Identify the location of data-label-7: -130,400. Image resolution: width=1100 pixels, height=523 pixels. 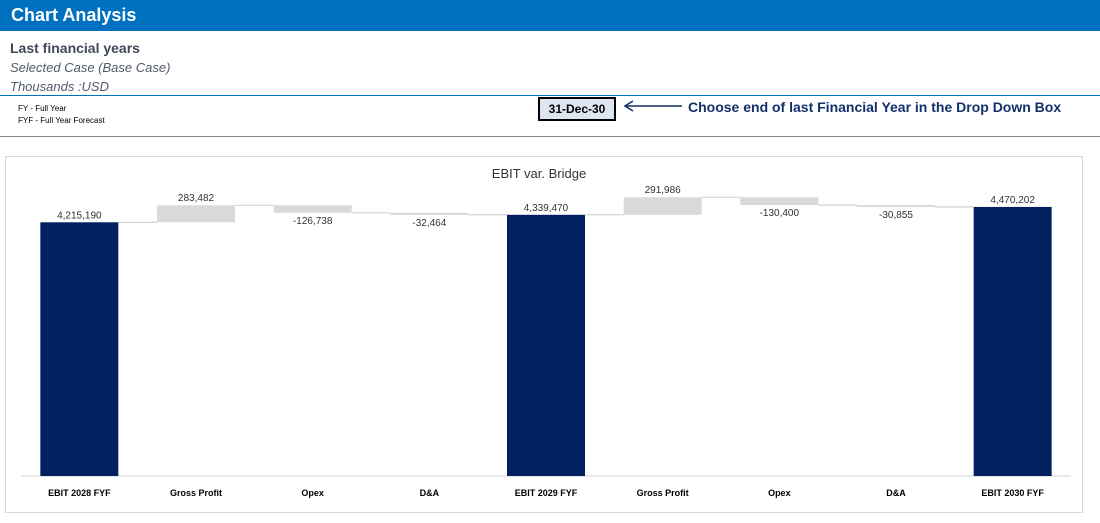
(780, 213).